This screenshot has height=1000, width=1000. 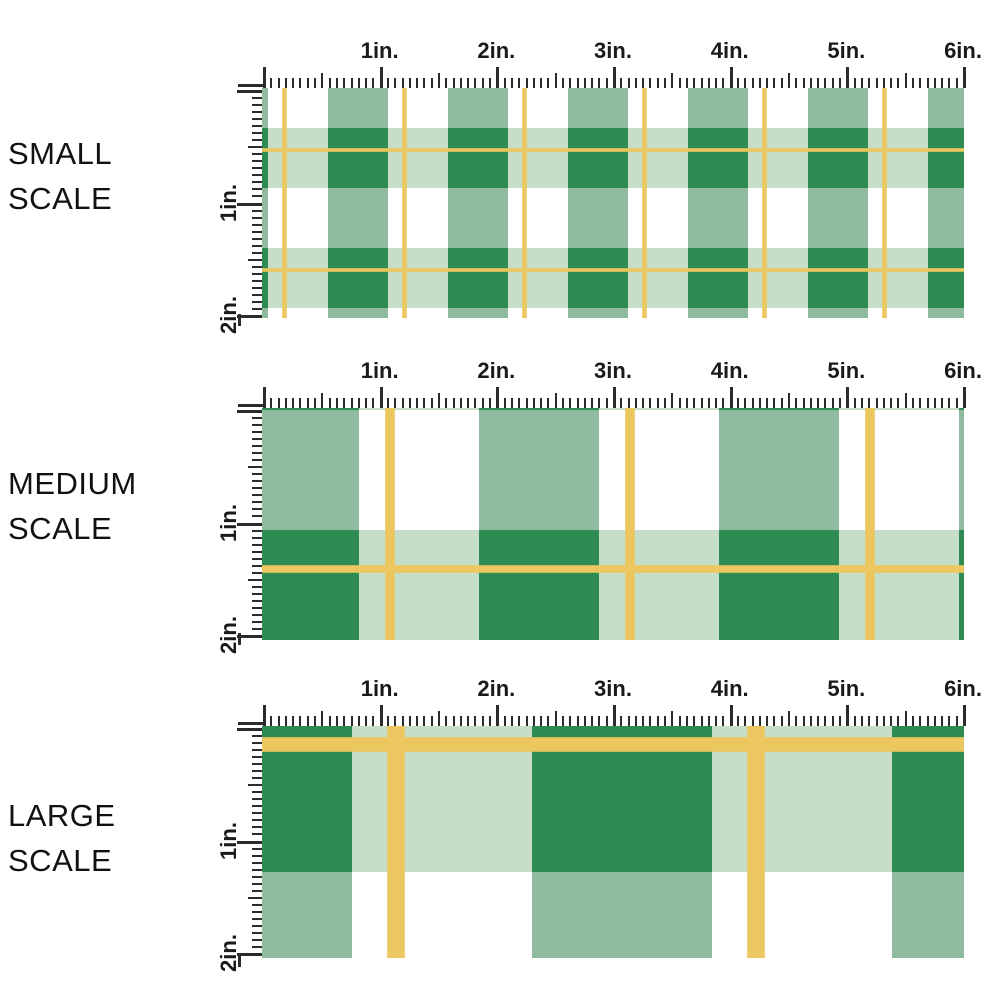 What do you see at coordinates (60, 176) in the screenshot?
I see `small-scale-label: SMALL SCALE` at bounding box center [60, 176].